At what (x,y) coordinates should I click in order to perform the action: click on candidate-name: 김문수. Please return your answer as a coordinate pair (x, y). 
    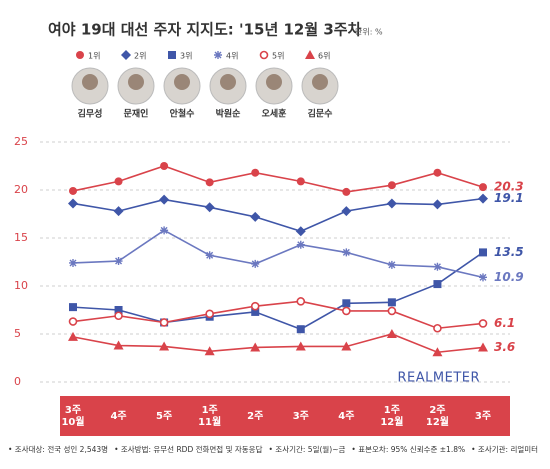
    Looking at the image, I should click on (320, 114).